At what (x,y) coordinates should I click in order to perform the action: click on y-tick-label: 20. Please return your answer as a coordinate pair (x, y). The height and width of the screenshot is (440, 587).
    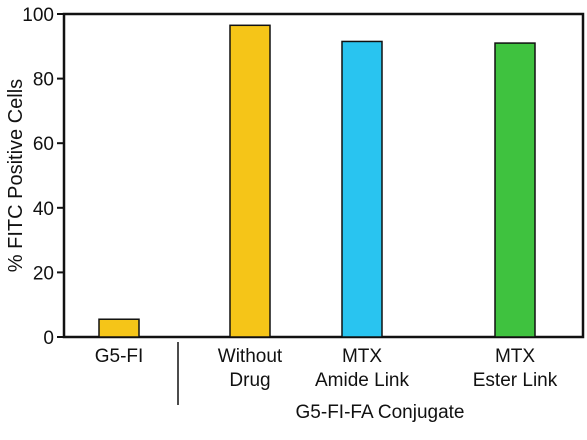
    Looking at the image, I should click on (43, 273).